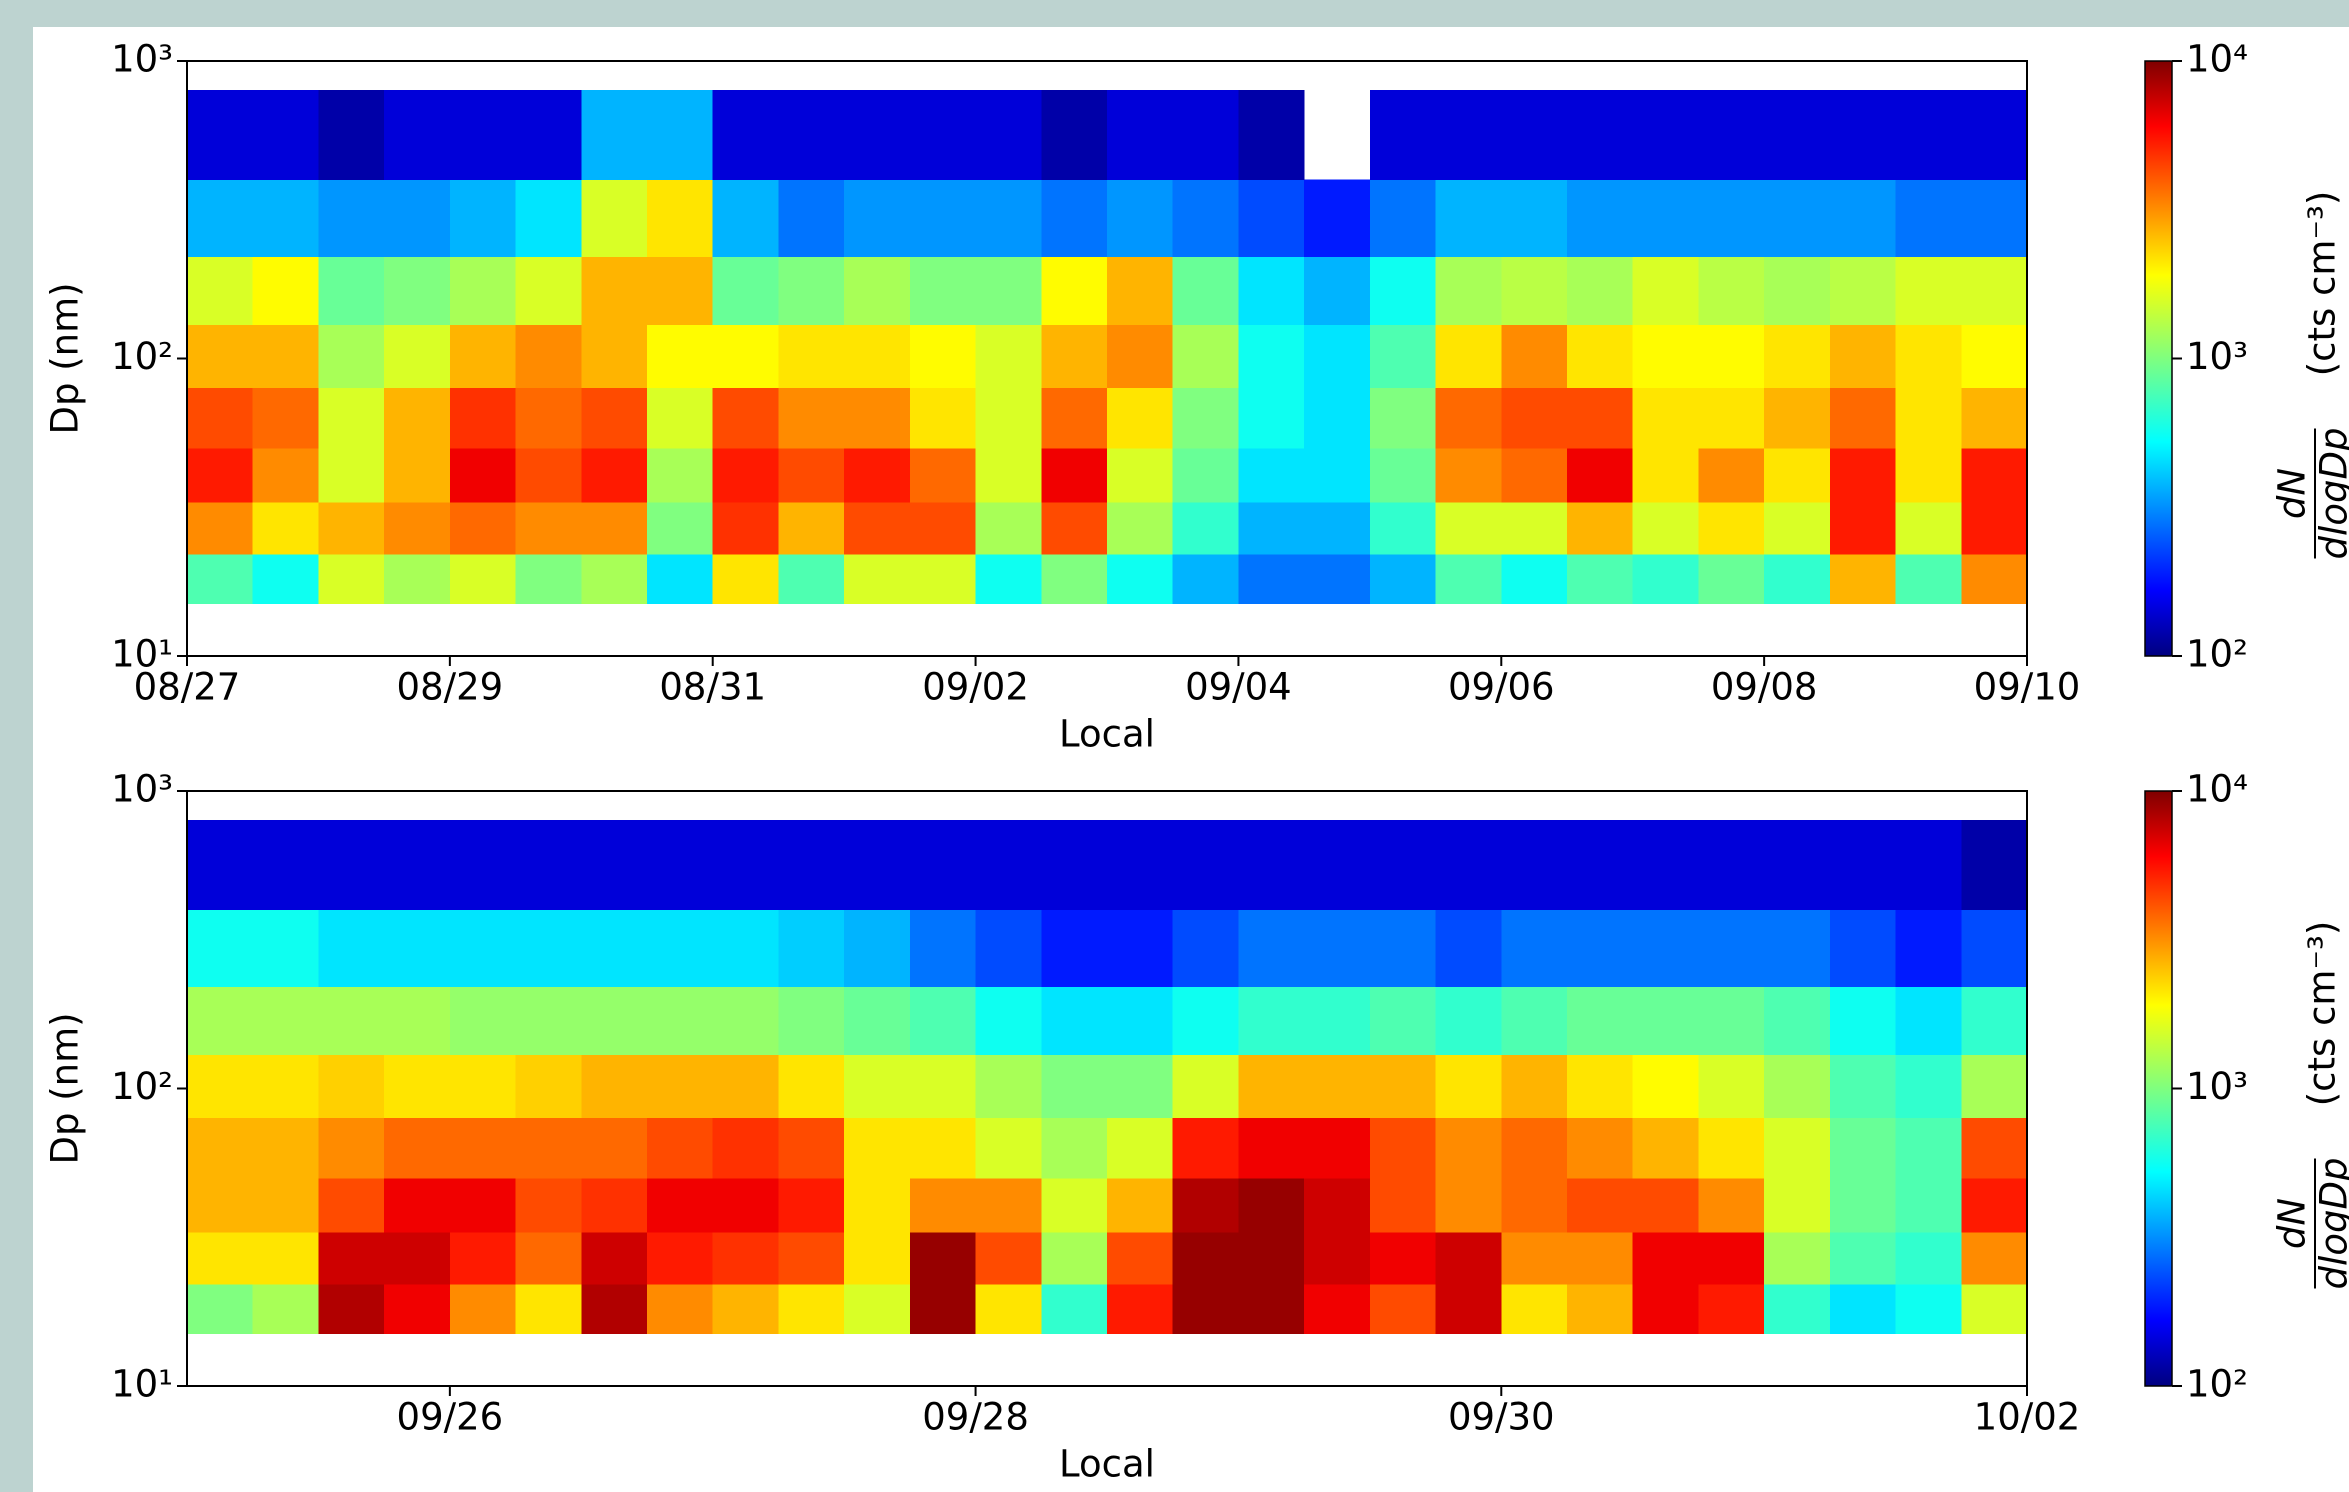 Image resolution: width=2349 pixels, height=1492 pixels. I want to click on x-axis-label: Local, so click(1107, 734).